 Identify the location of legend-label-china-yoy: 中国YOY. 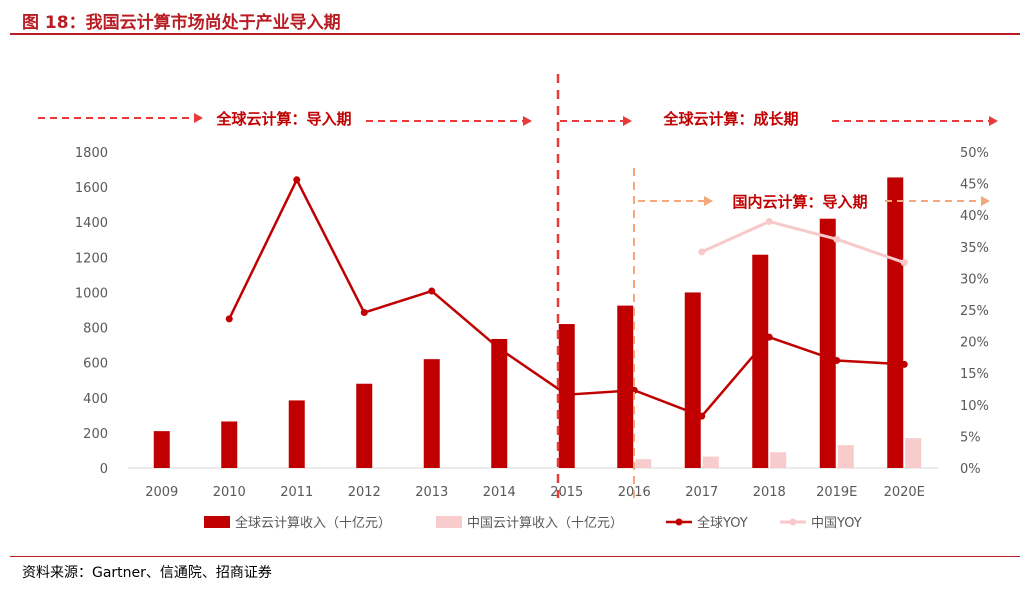
(836, 523).